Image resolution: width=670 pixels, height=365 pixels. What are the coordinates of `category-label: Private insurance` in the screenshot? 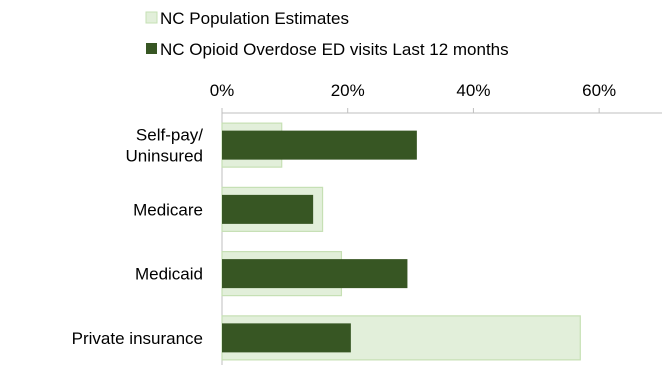 It's located at (137, 338).